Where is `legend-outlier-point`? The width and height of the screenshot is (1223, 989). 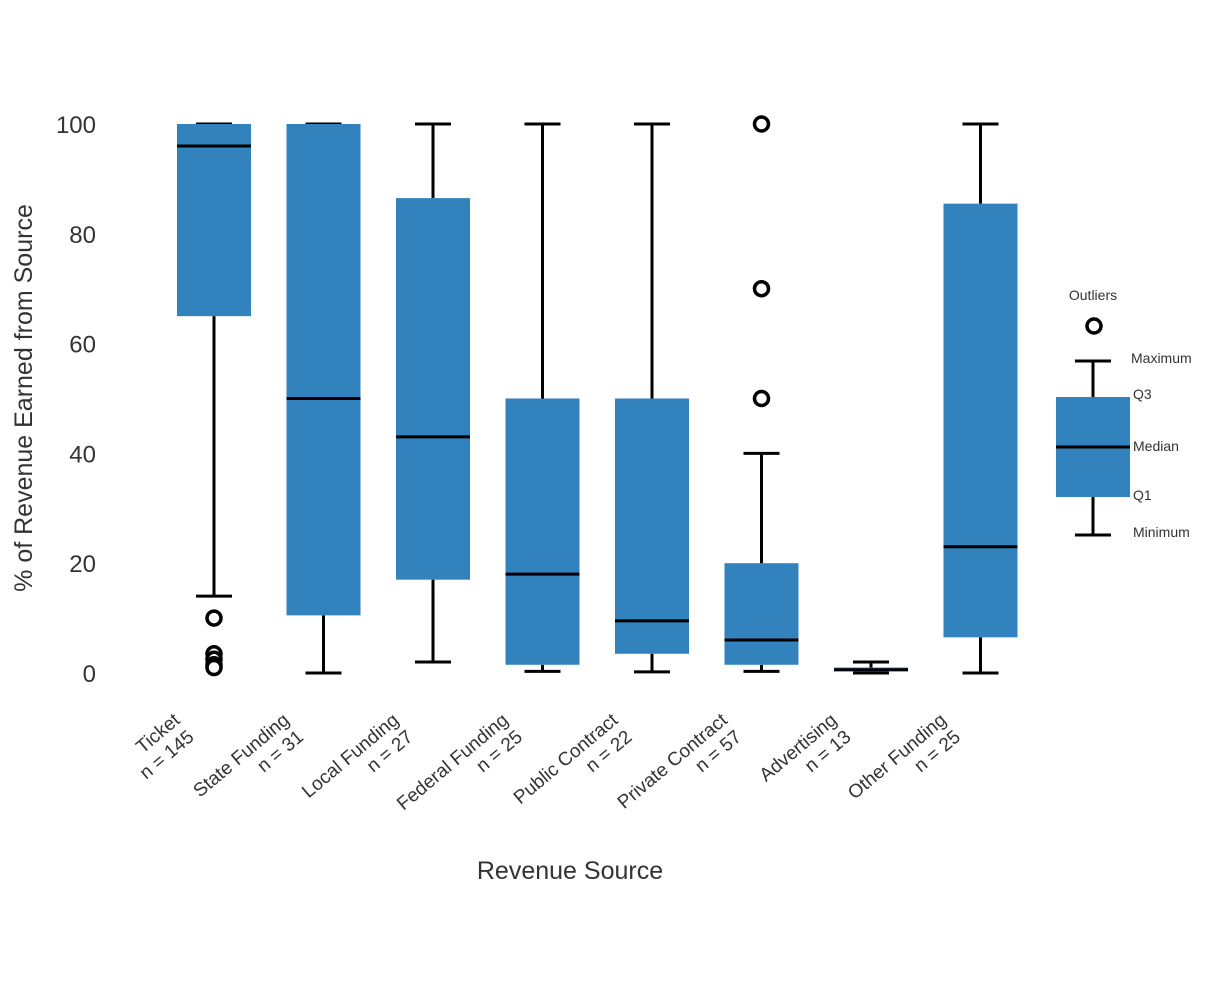 legend-outlier-point is located at coordinates (1094, 326).